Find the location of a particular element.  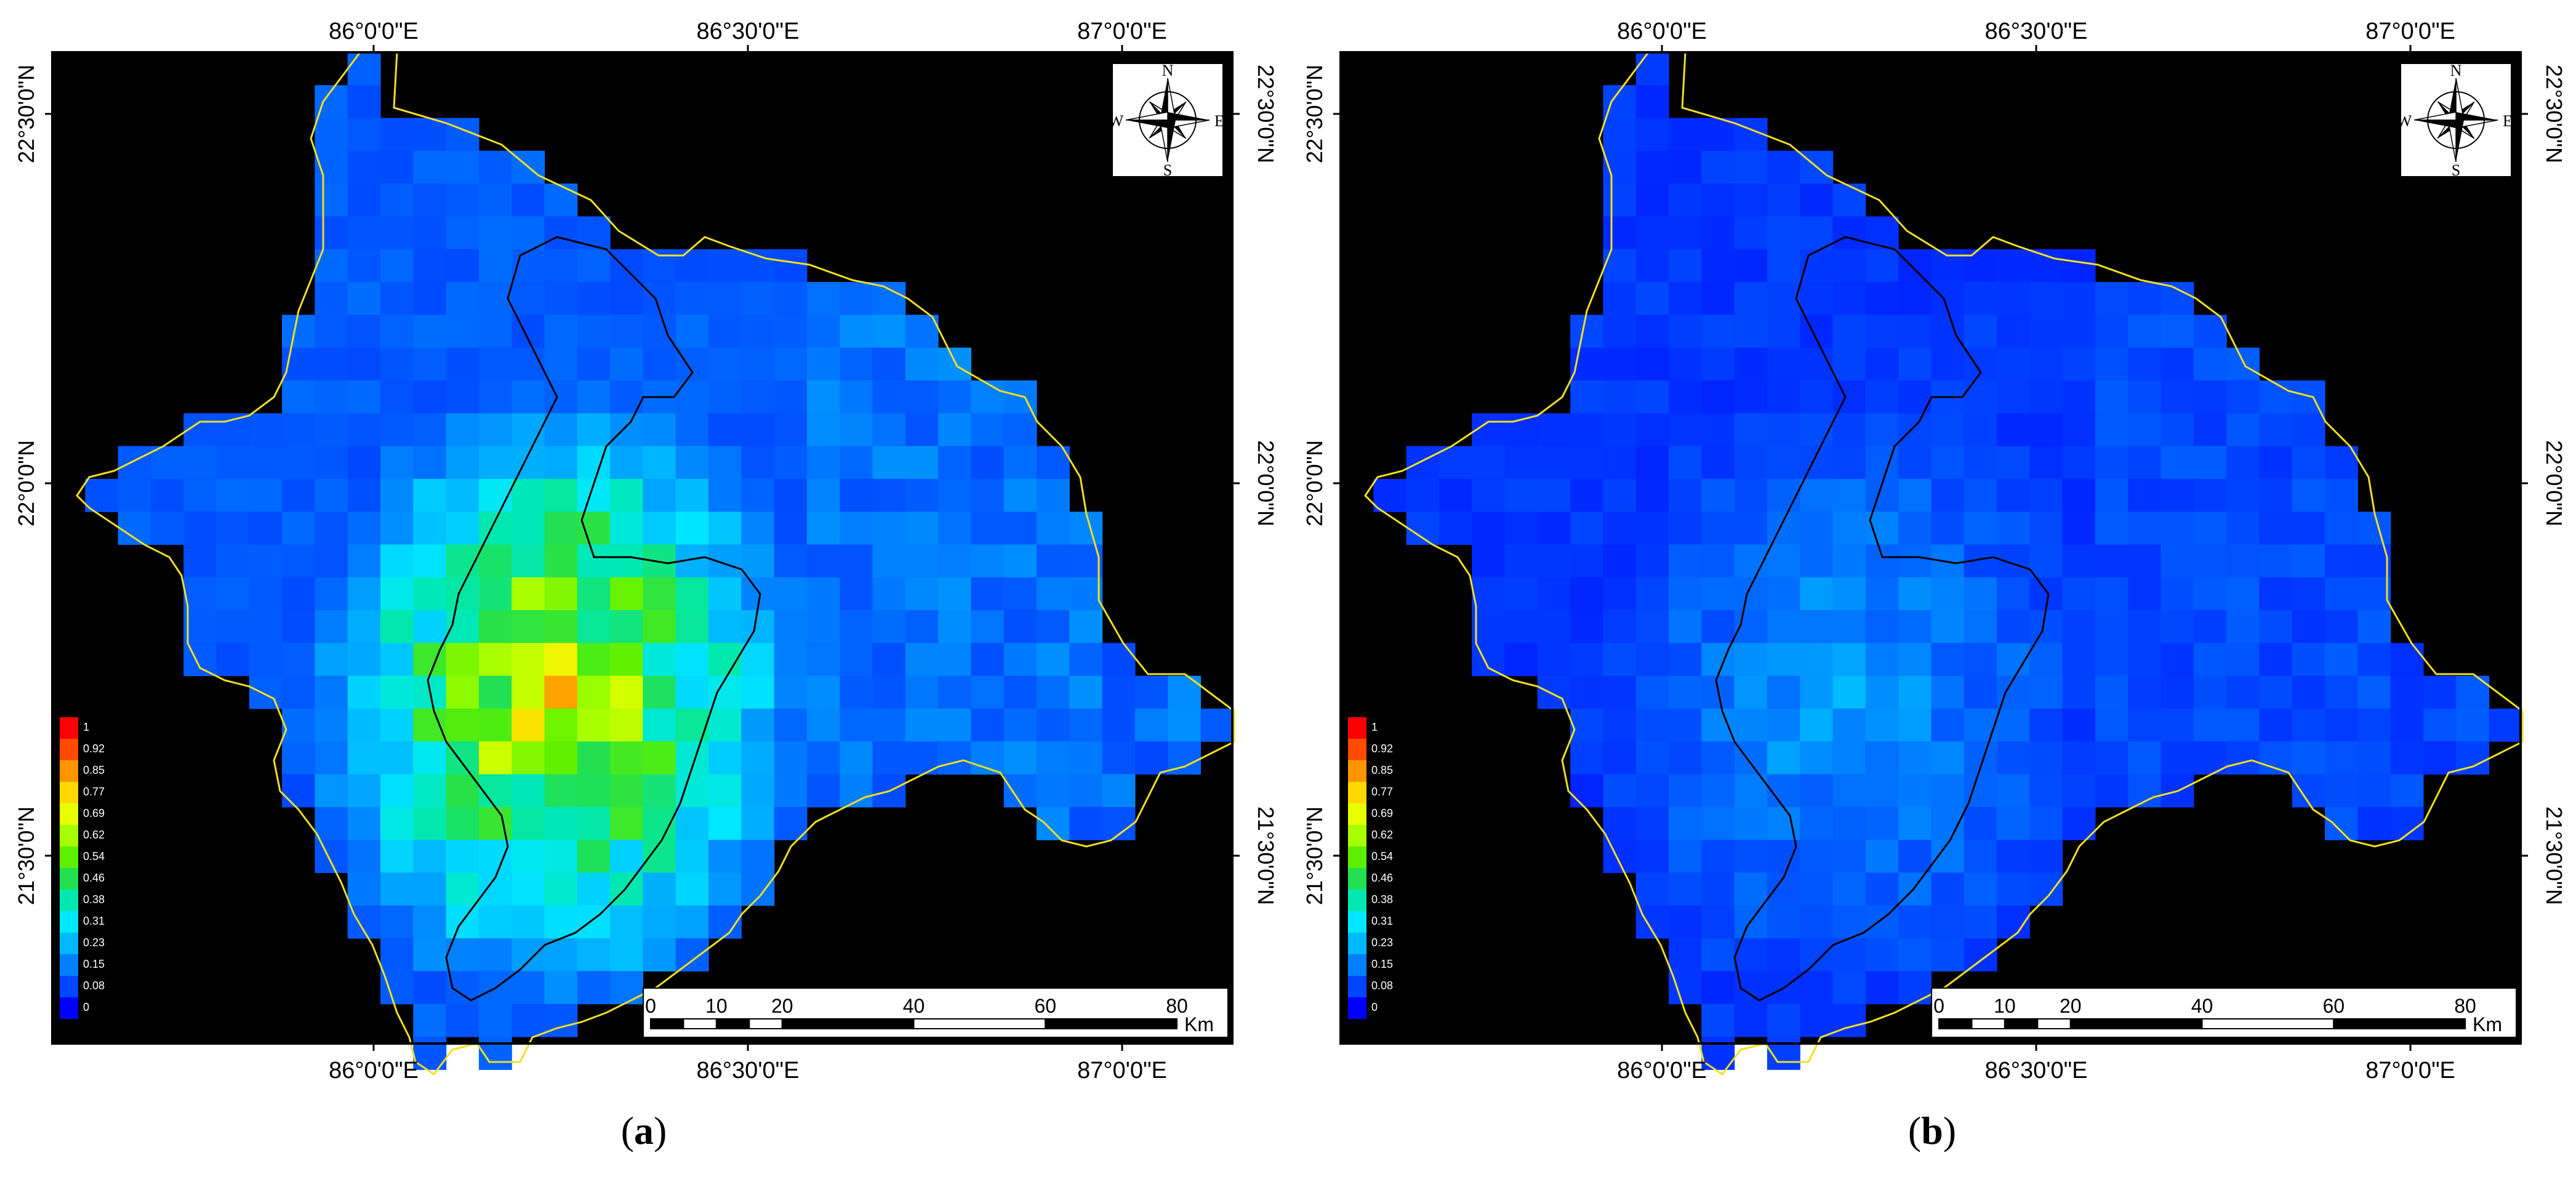

scale-segment is located at coordinates (2022, 1023).